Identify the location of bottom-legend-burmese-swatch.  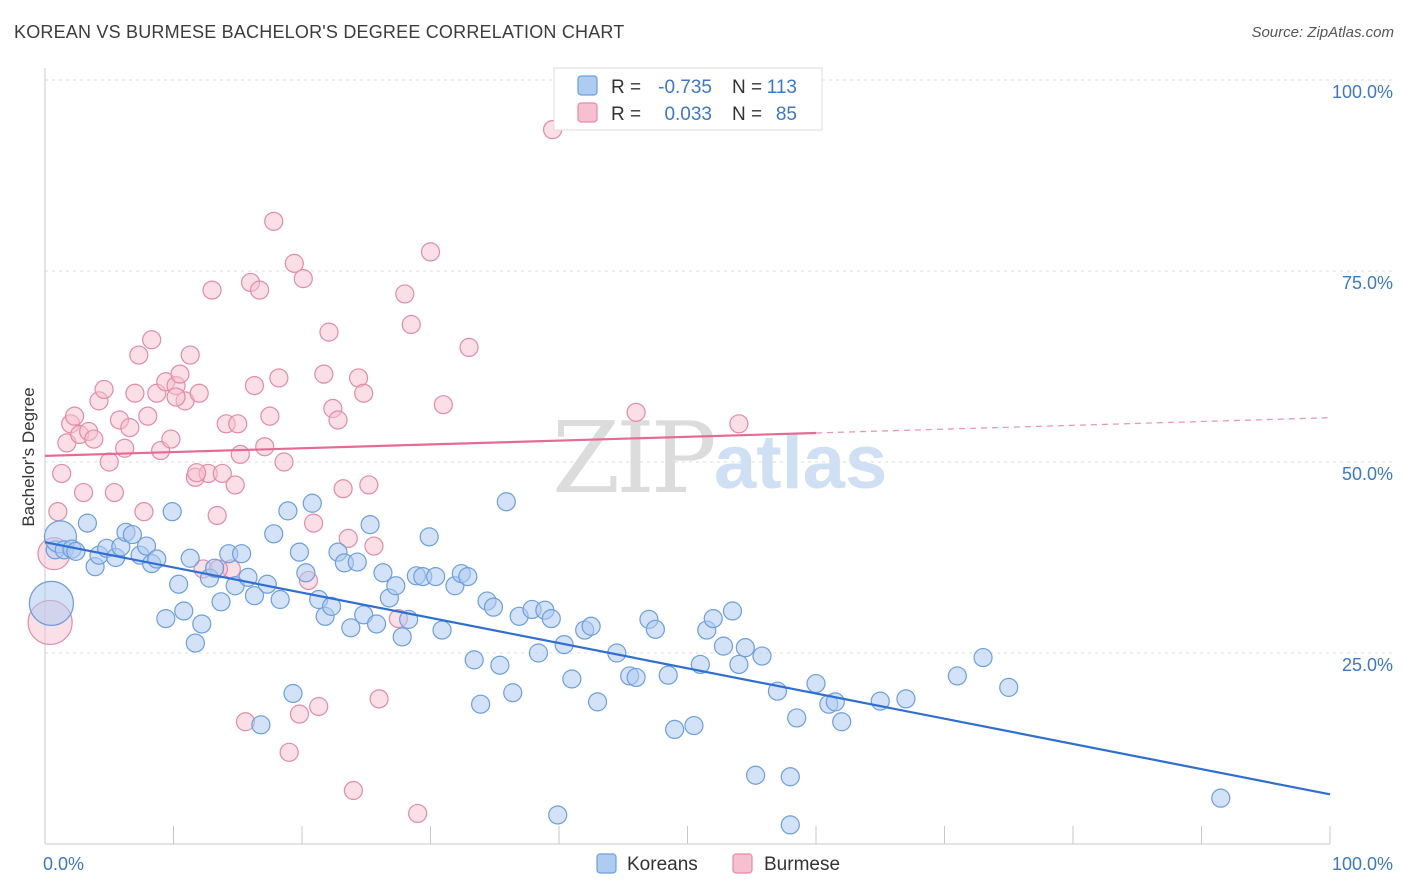
(742, 863).